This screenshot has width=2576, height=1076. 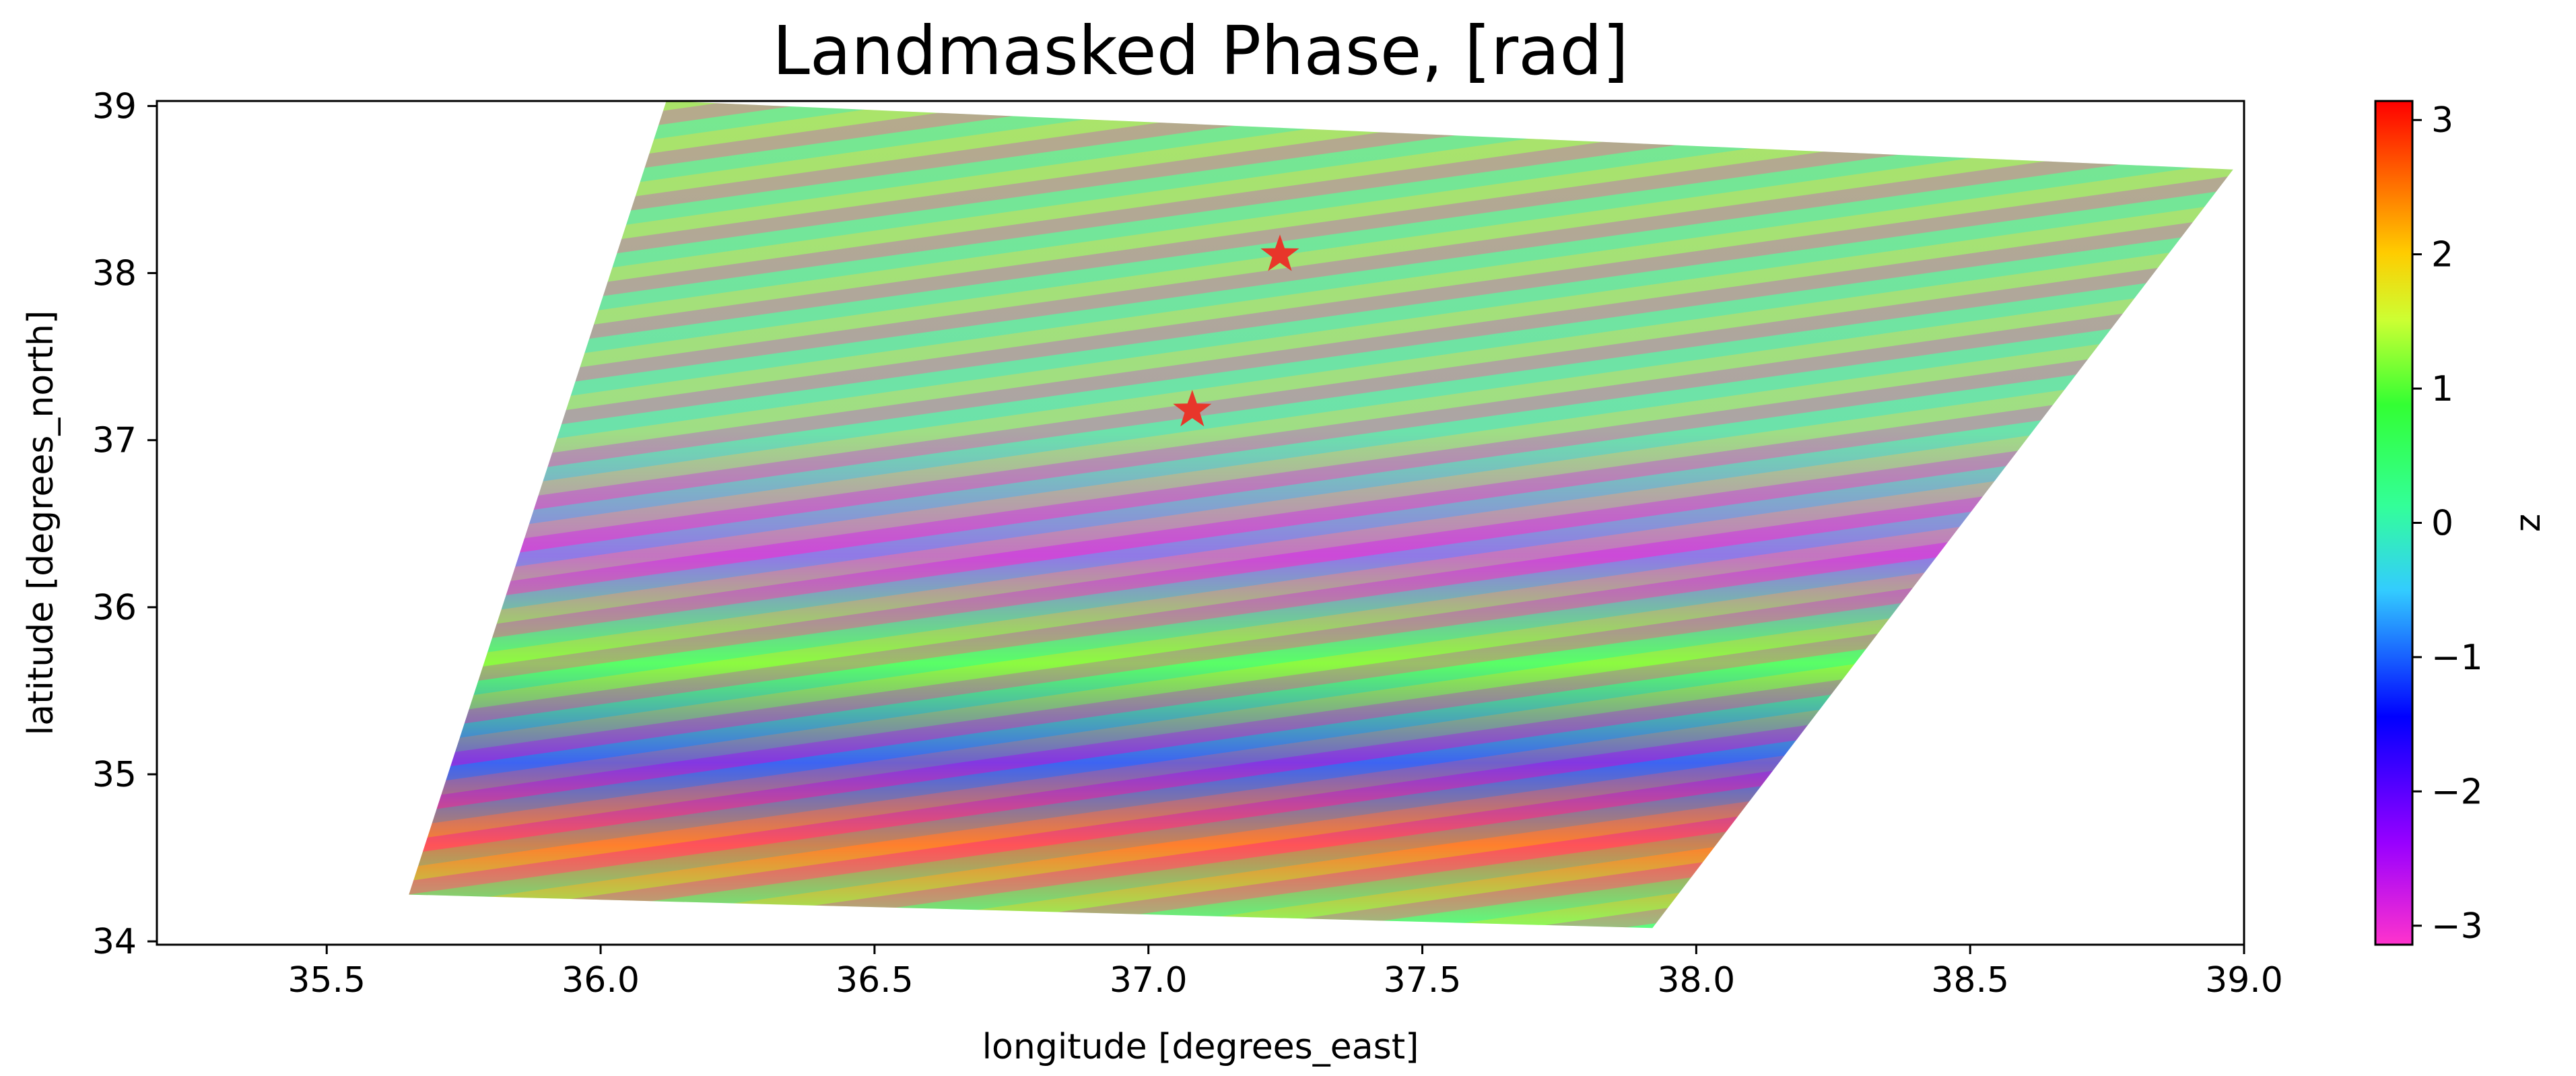 I want to click on x-tick-label: 38.5, so click(x=1970, y=980).